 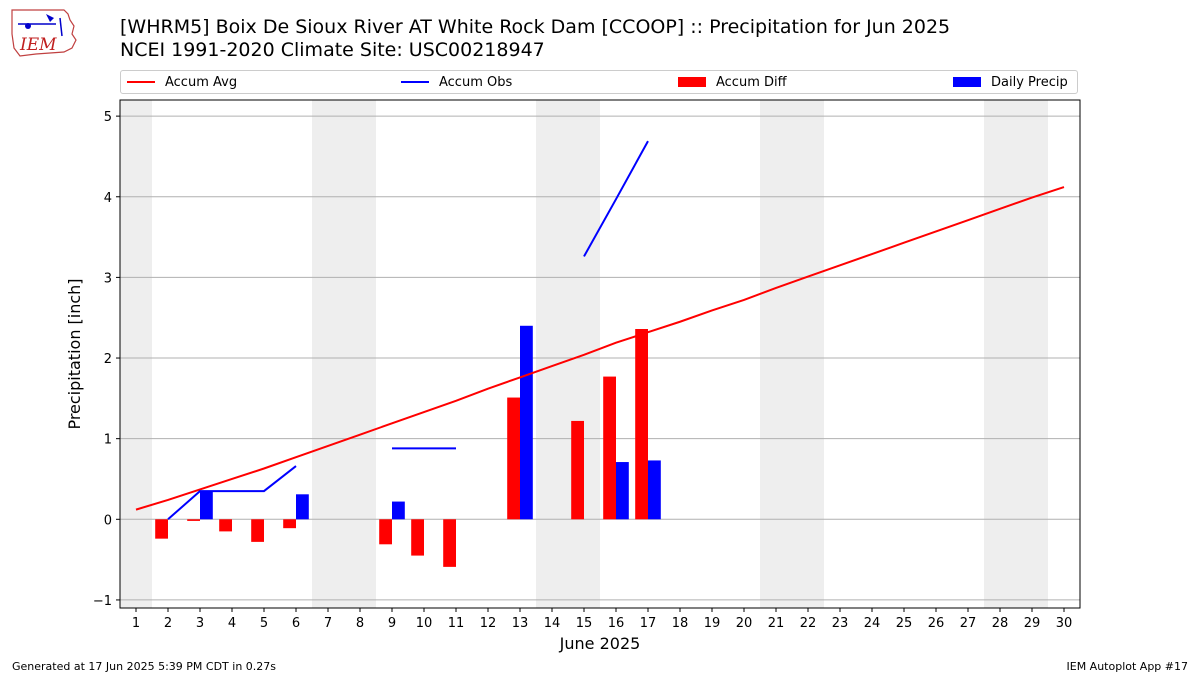 What do you see at coordinates (648, 623) in the screenshot?
I see `x-tick-label: 17` at bounding box center [648, 623].